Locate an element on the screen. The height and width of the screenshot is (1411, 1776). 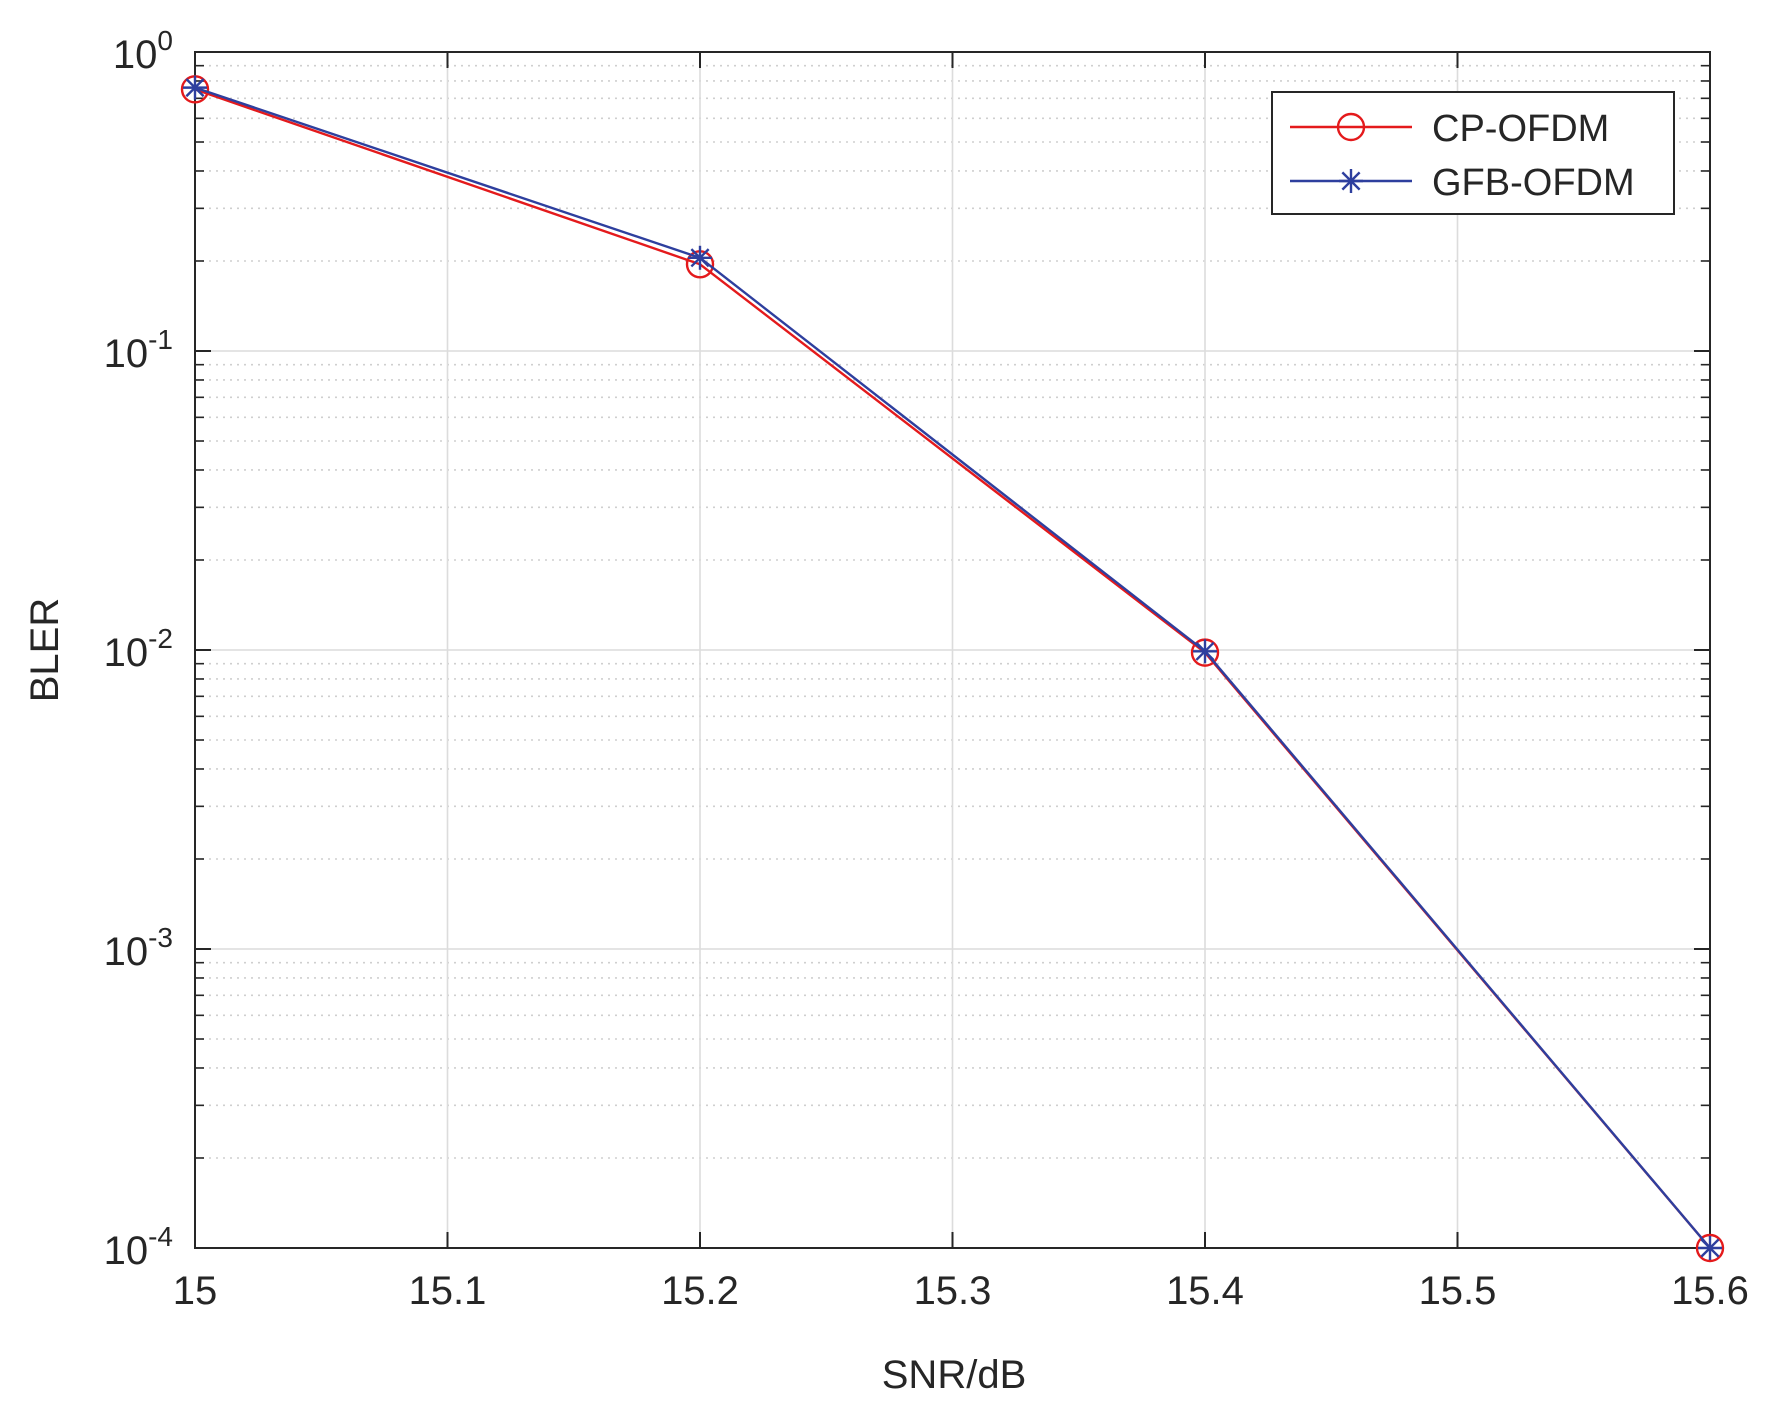
y-tick-label: 10⁻² is located at coordinates (138, 649).